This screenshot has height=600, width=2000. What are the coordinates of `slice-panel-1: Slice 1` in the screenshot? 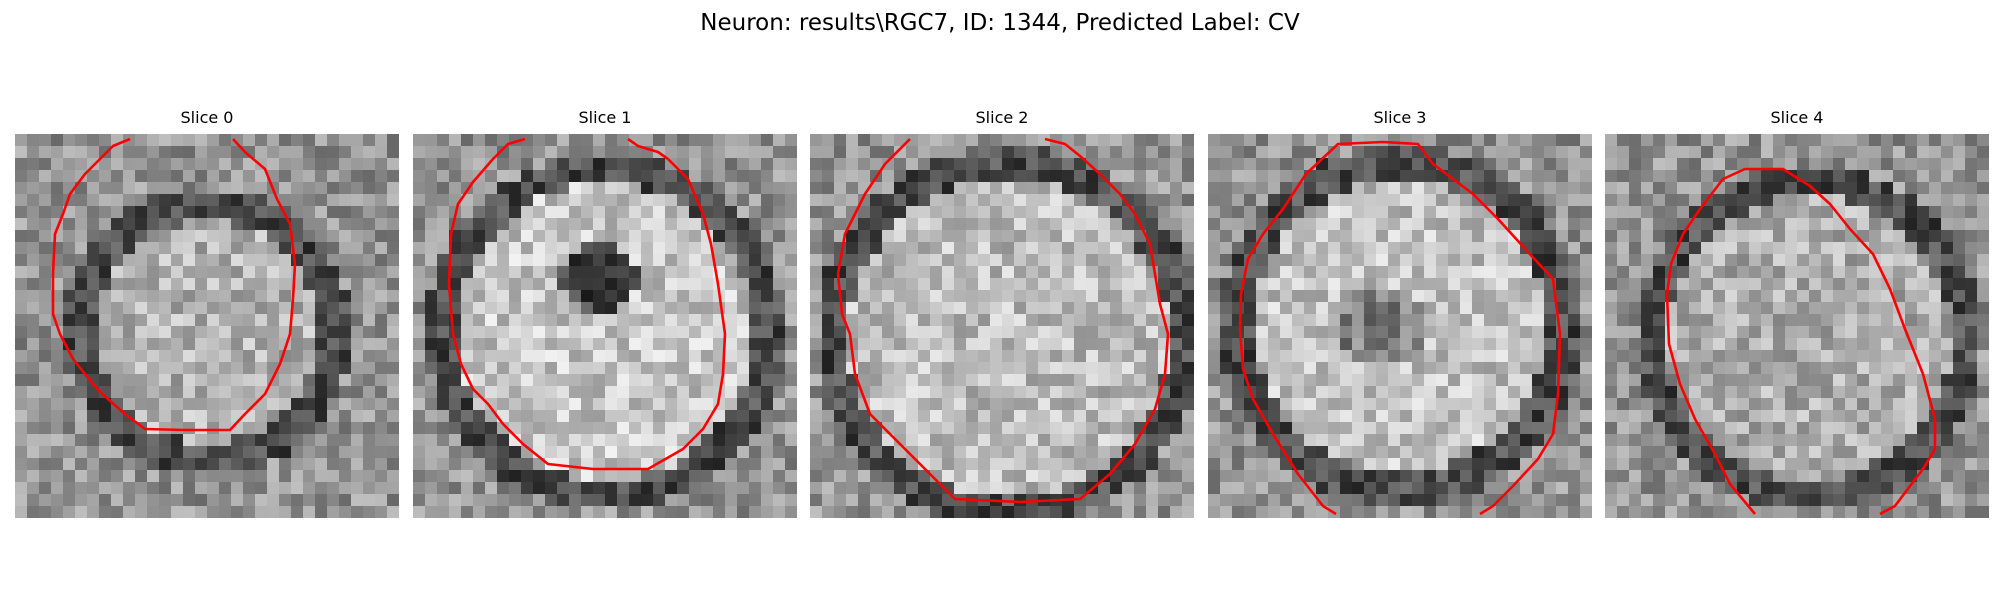 It's located at (605, 313).